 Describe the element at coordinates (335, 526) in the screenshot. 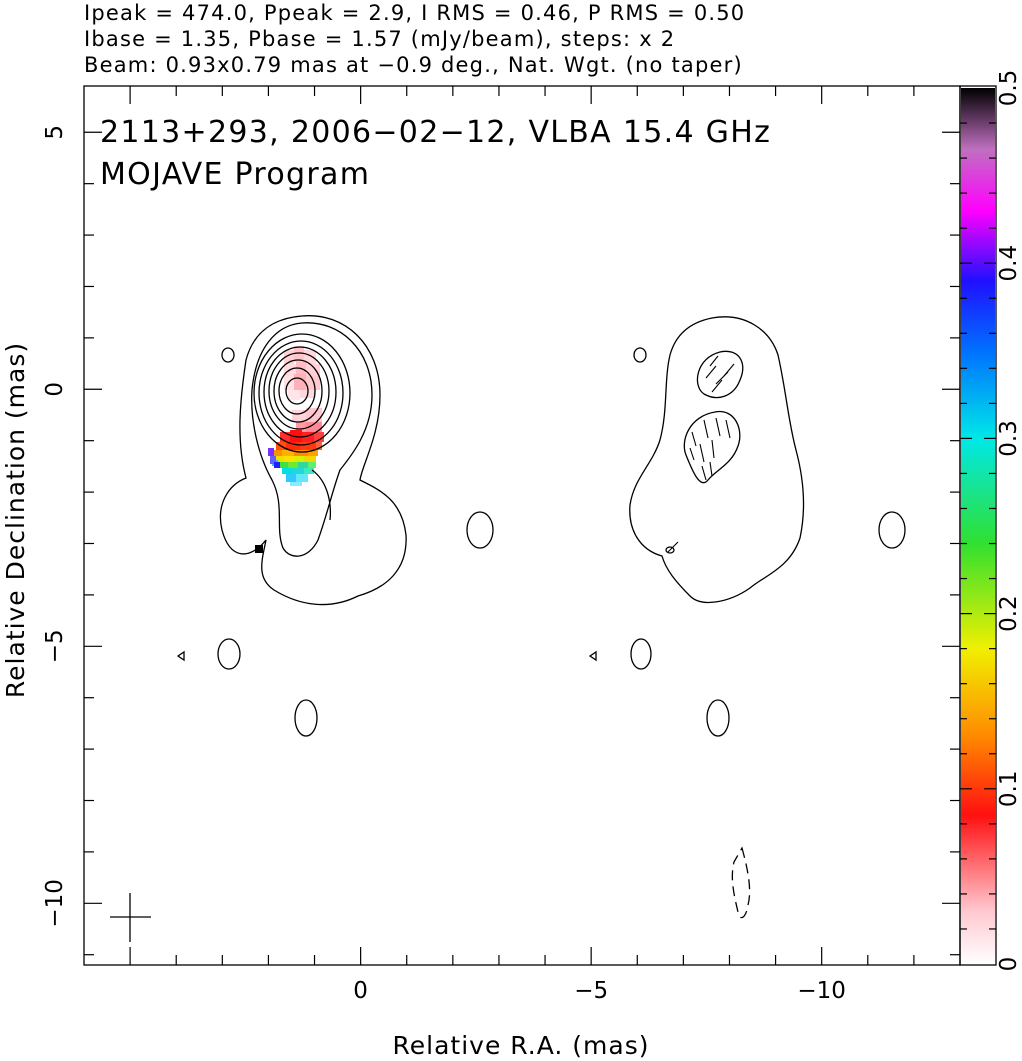

I see `intensity-contours` at that location.